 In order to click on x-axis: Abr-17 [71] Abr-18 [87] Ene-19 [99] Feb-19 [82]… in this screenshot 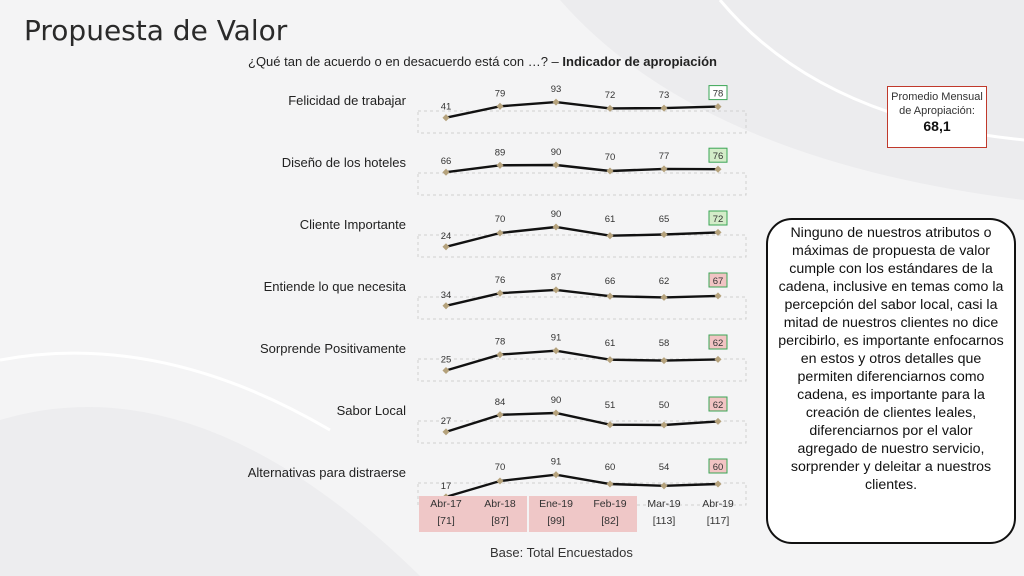, I will do `click(579, 514)`.